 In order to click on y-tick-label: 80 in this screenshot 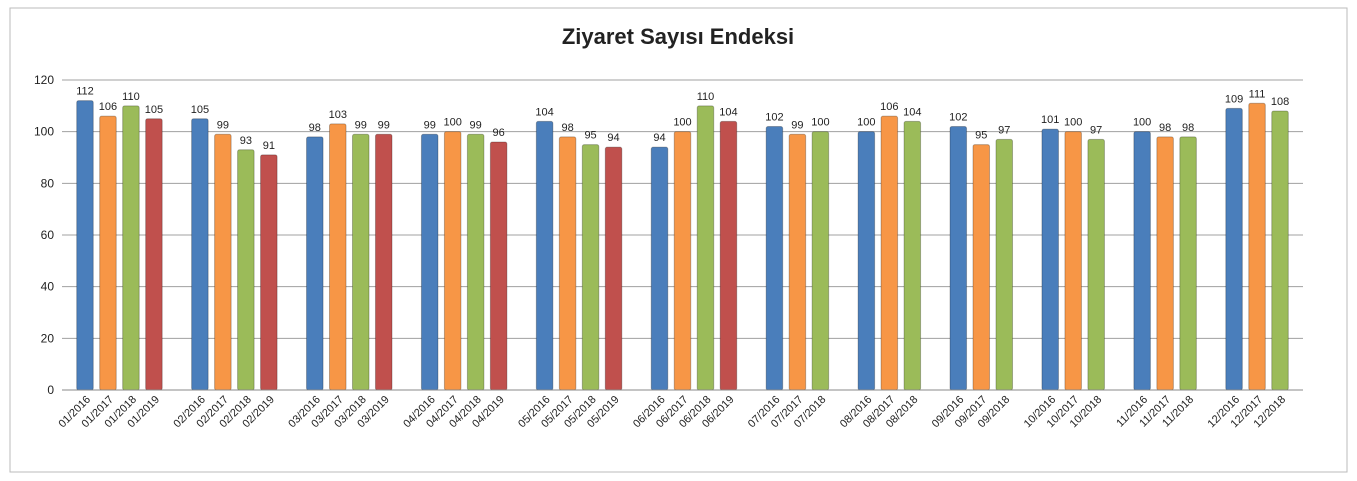, I will do `click(48, 183)`.